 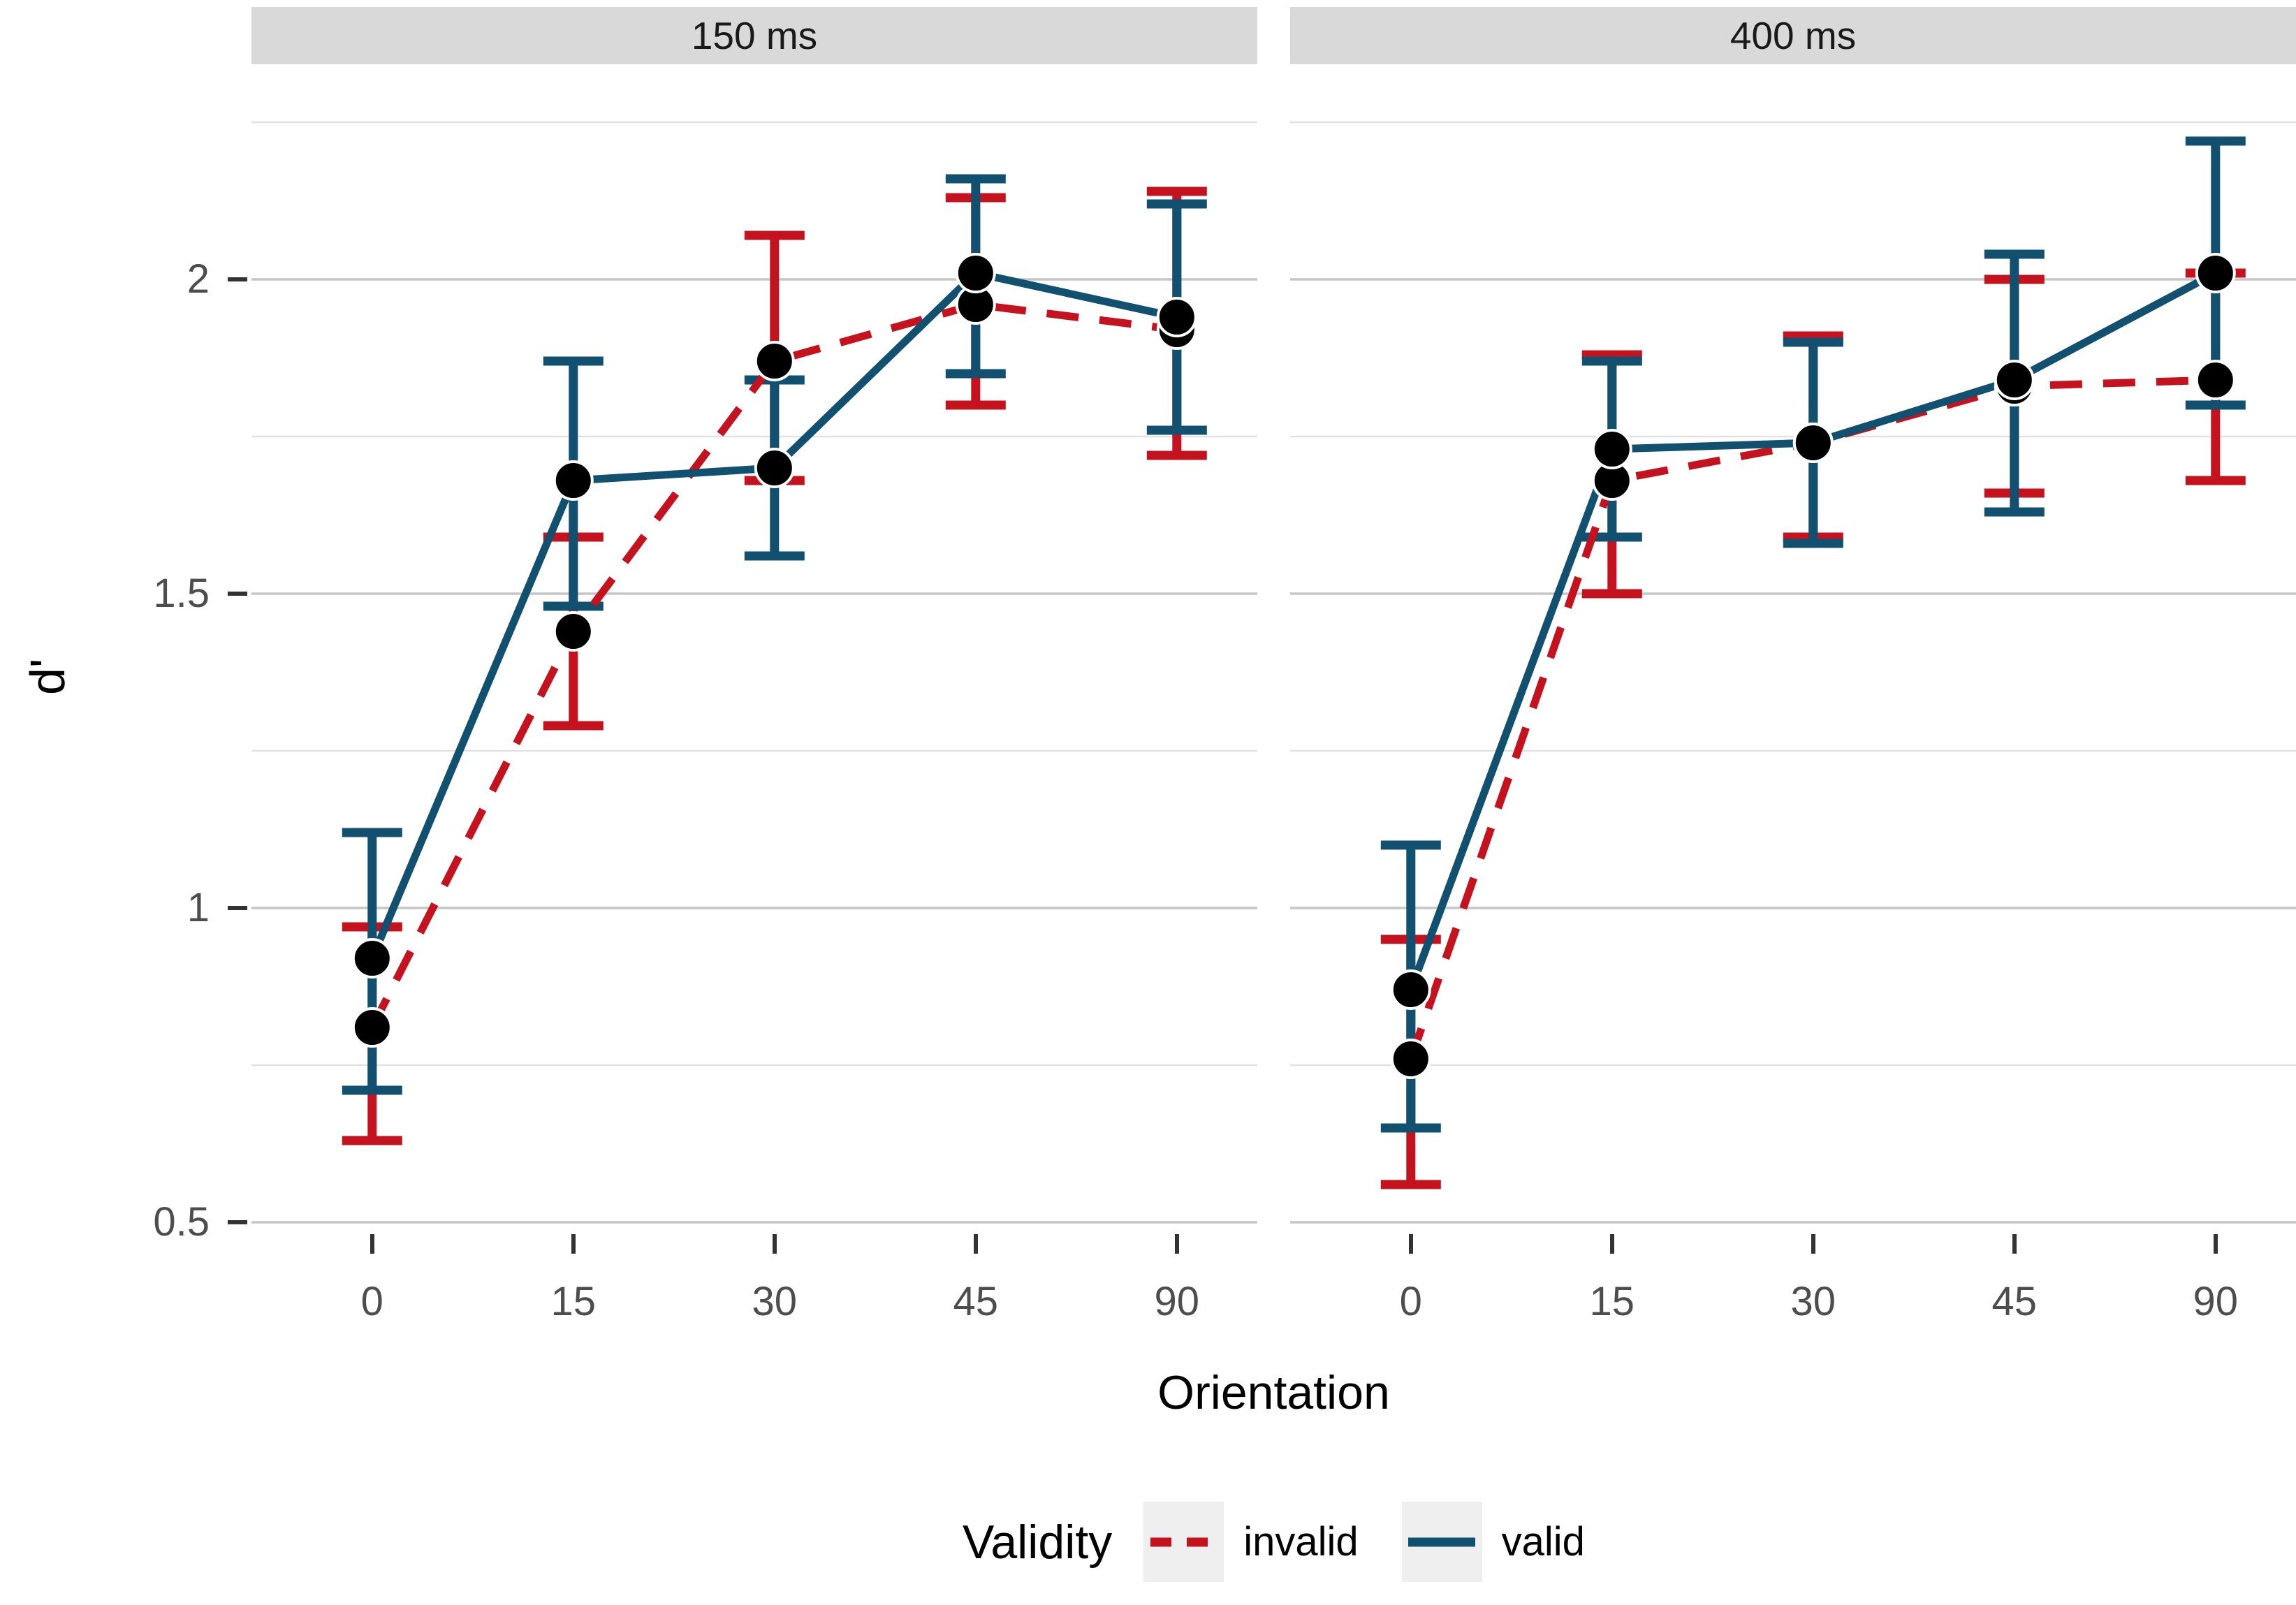 I want to click on legend-label-invalid: invalid, so click(x=1301, y=1541).